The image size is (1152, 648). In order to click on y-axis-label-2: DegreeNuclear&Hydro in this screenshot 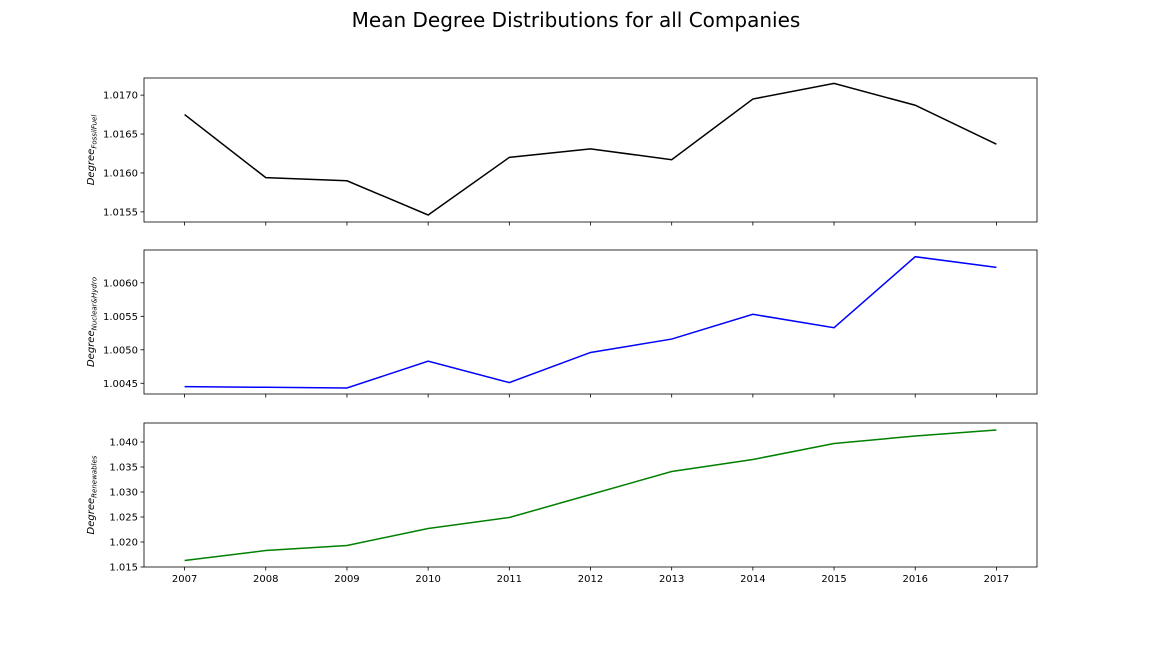, I will do `click(92, 322)`.